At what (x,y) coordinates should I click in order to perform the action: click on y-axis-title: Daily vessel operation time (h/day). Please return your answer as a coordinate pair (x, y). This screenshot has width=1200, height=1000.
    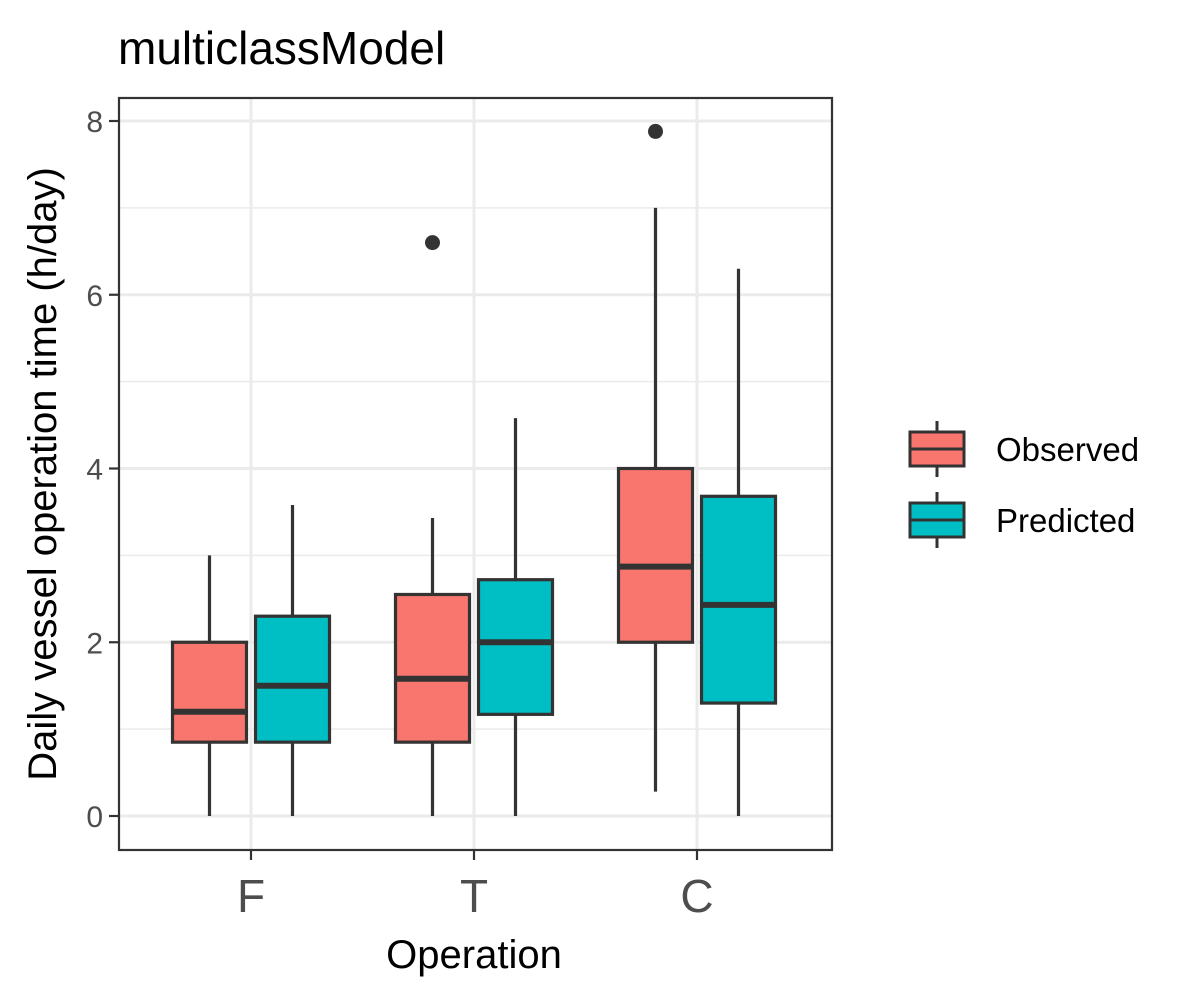
    Looking at the image, I should click on (43, 474).